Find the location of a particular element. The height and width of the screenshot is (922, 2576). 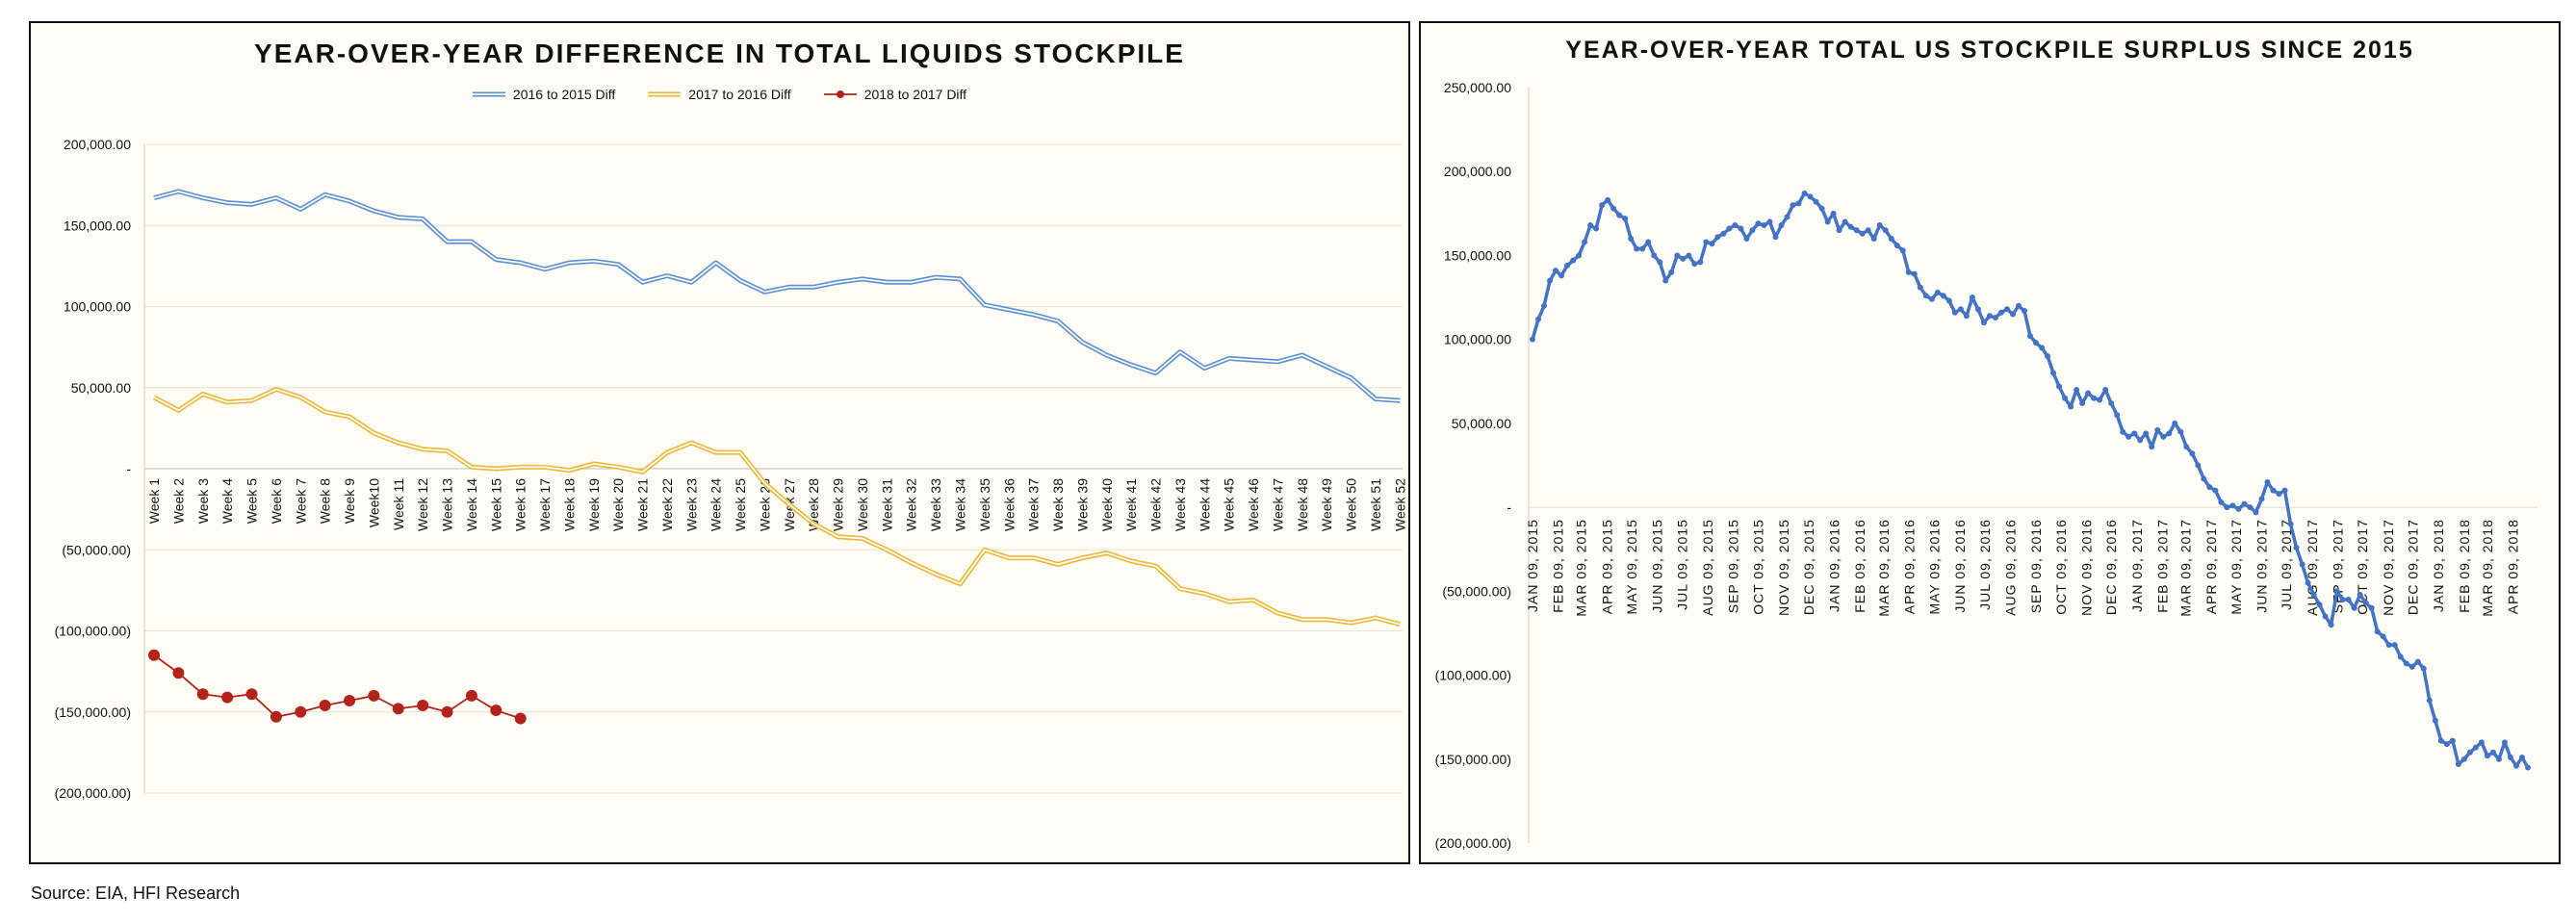

x-tick-label: JUN 09, 2016 is located at coordinates (1960, 566).